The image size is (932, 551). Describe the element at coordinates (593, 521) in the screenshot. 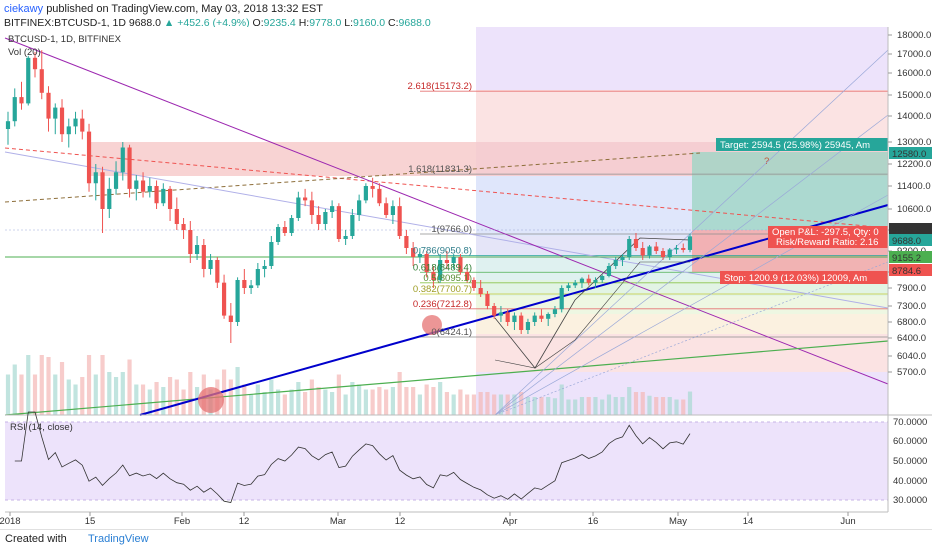

I see `time-tick-label: 16` at that location.